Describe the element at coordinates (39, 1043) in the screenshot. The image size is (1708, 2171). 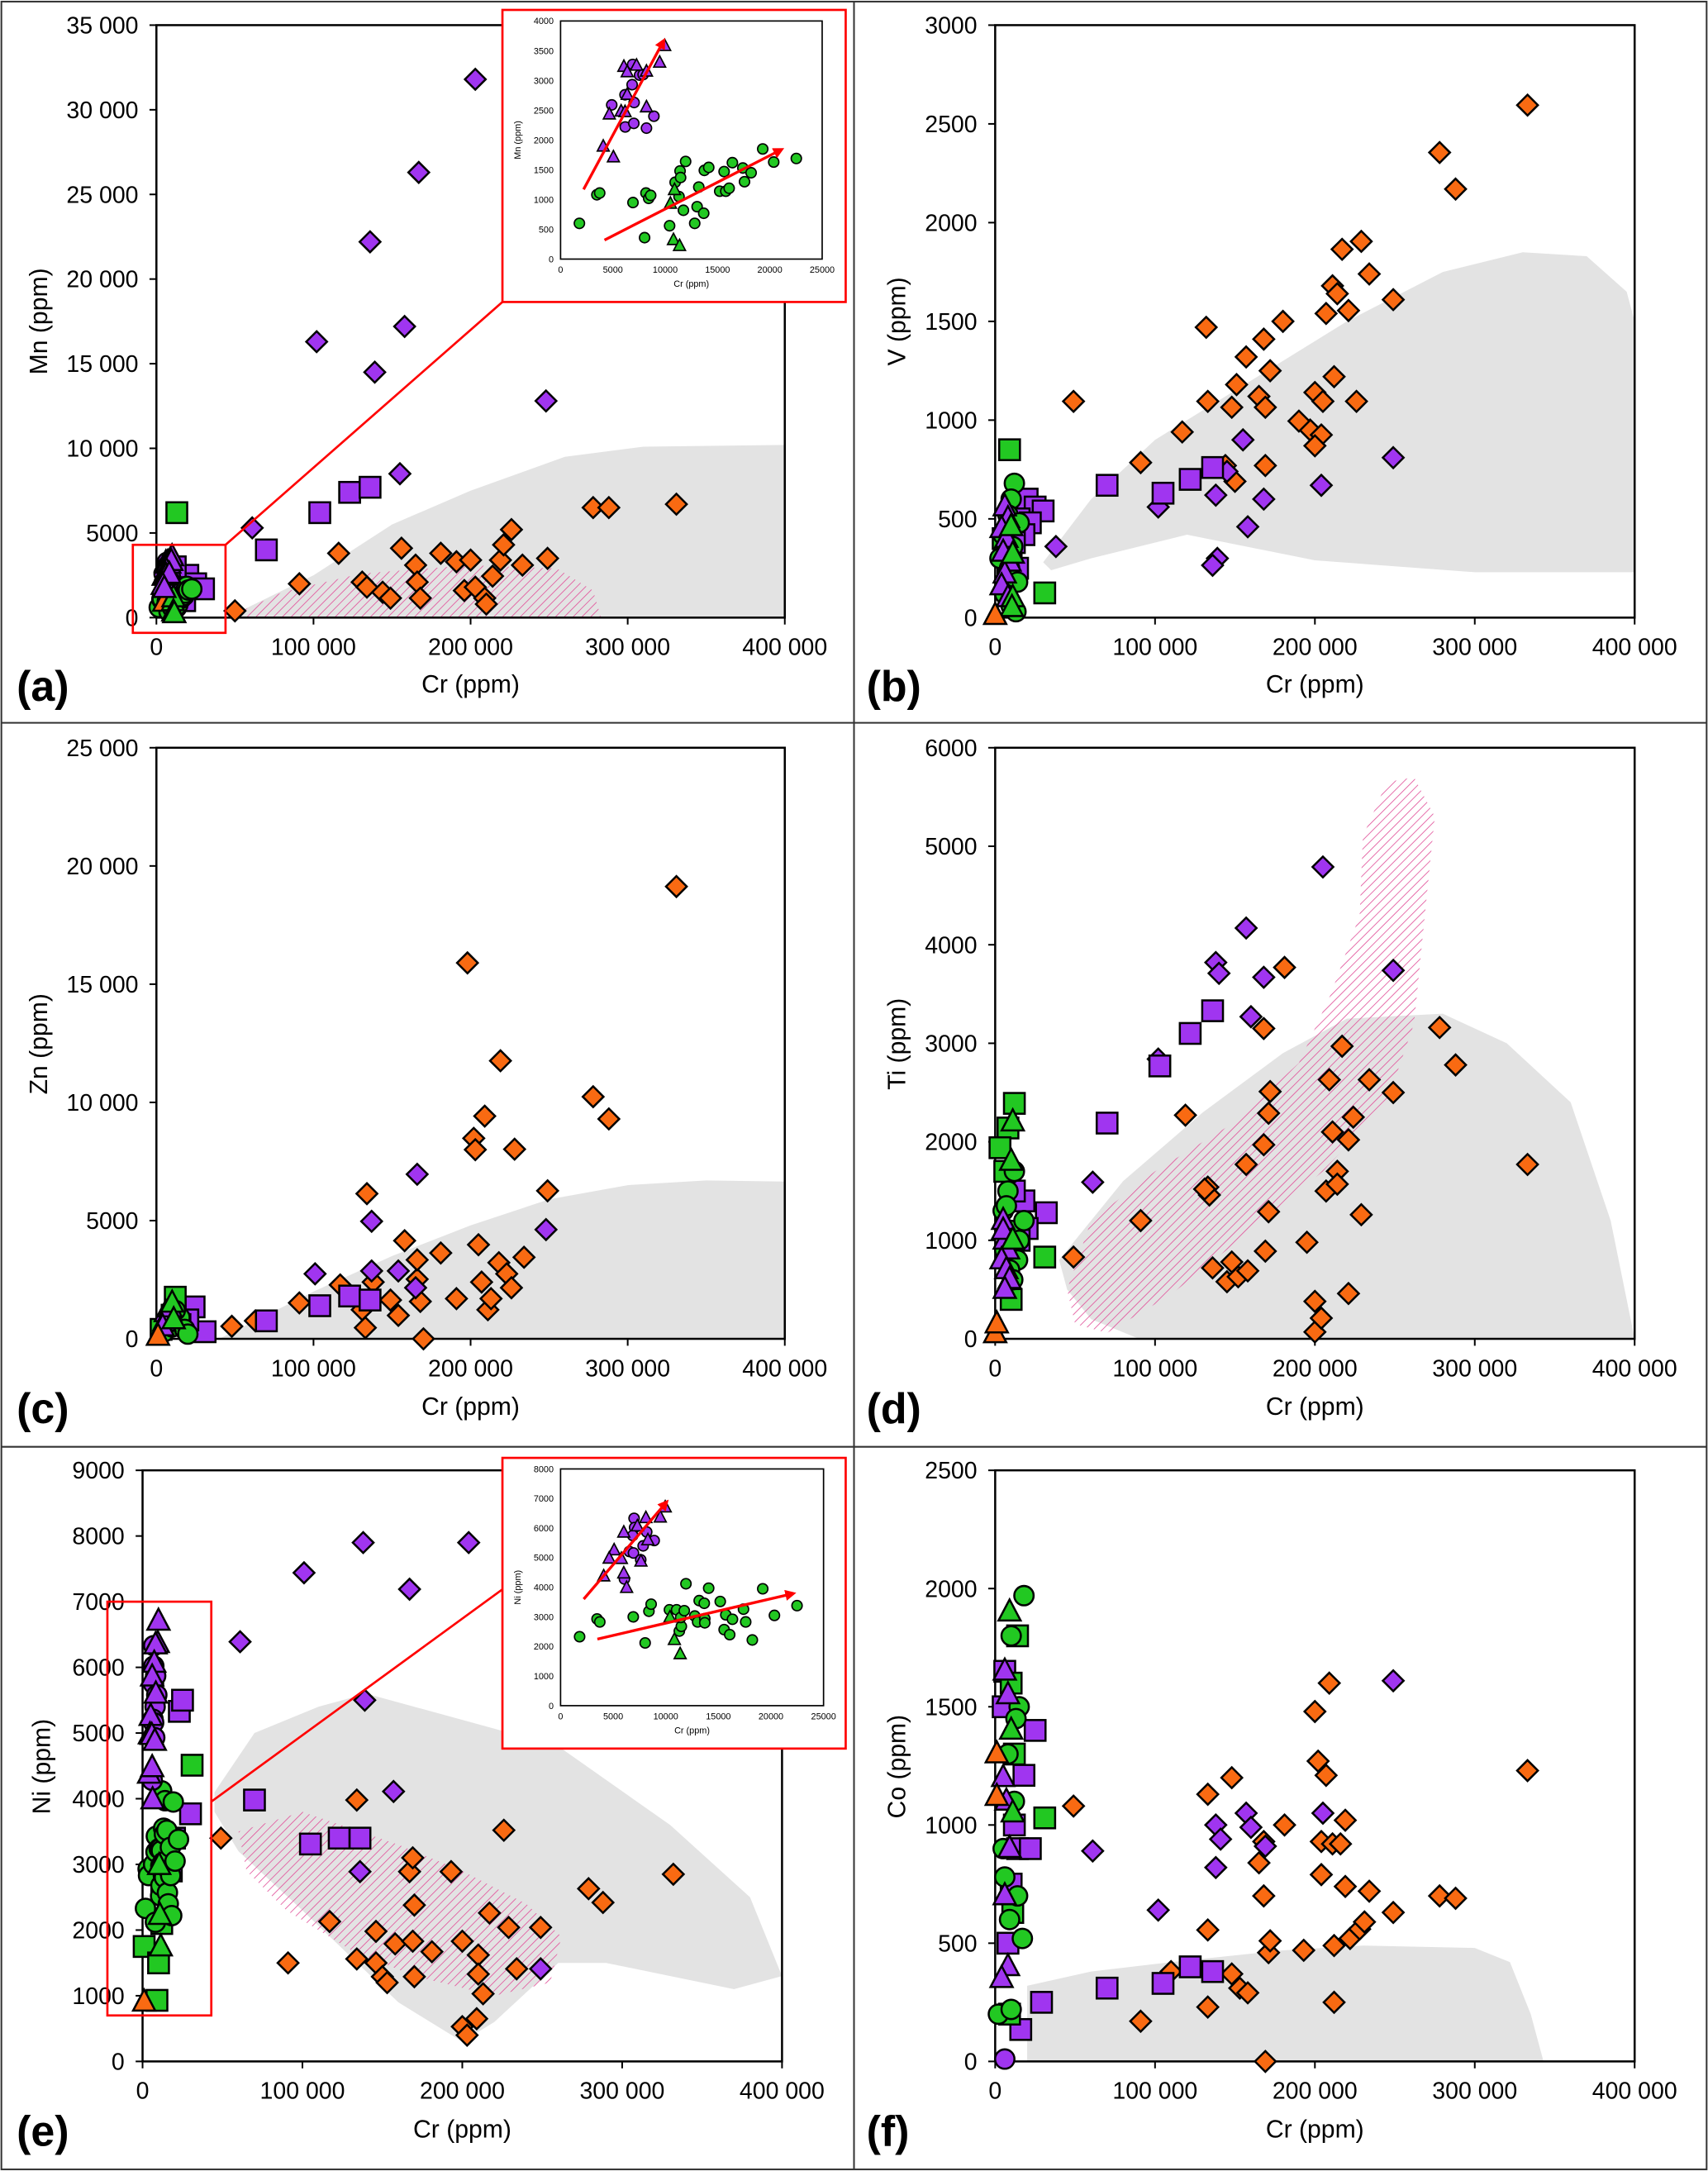
I see `y-axis-label: Zn (ppm)` at that location.